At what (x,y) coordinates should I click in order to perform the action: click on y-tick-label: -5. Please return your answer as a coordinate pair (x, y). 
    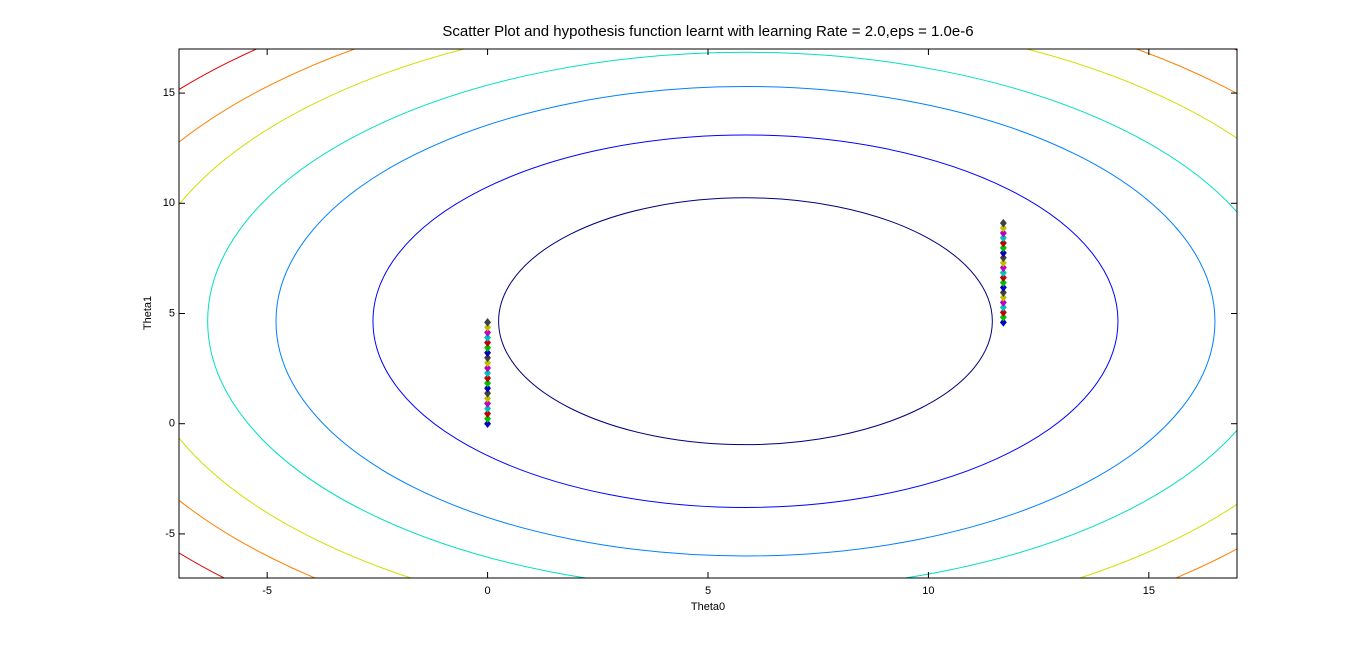
    Looking at the image, I should click on (170, 534).